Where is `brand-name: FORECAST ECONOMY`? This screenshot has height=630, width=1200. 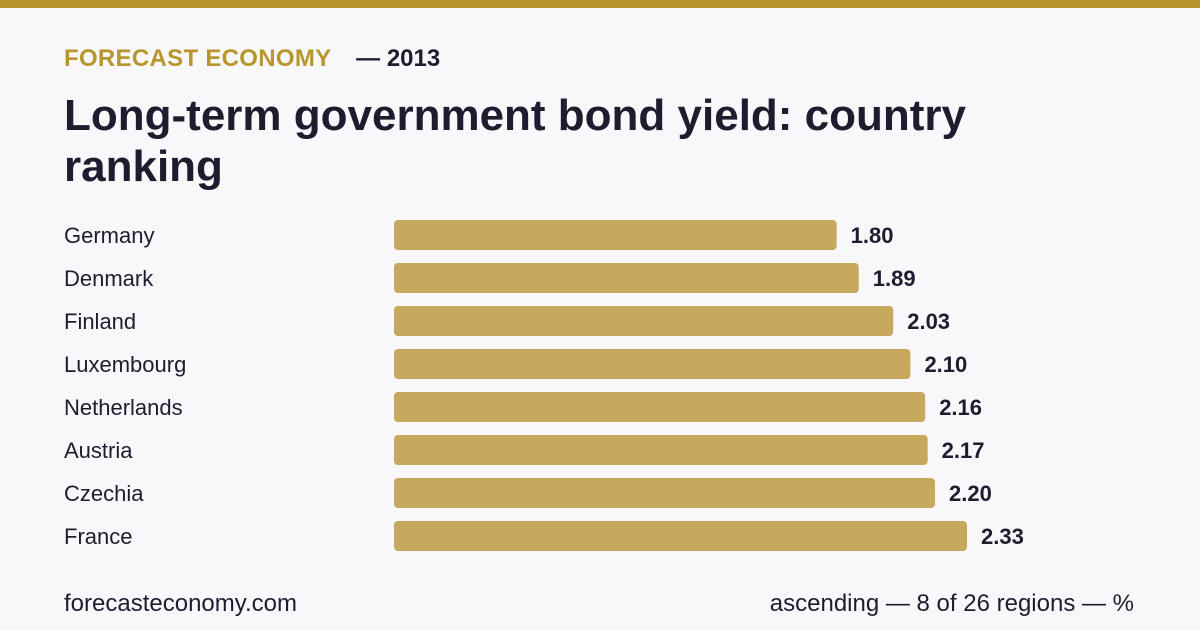 brand-name: FORECAST ECONOMY is located at coordinates (198, 58).